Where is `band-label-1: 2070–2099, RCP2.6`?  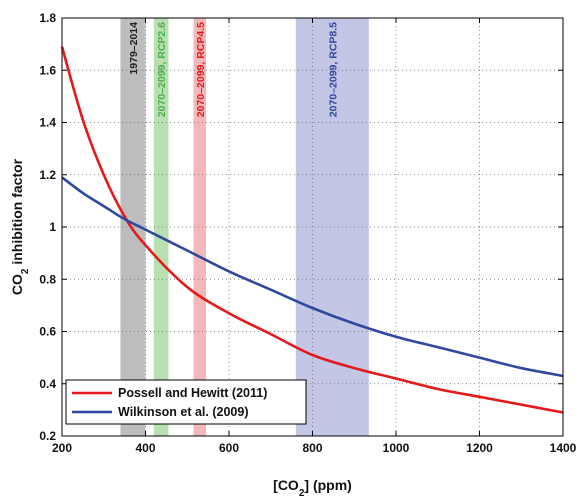 band-label-1: 2070–2099, RCP2.6 is located at coordinates (162, 69).